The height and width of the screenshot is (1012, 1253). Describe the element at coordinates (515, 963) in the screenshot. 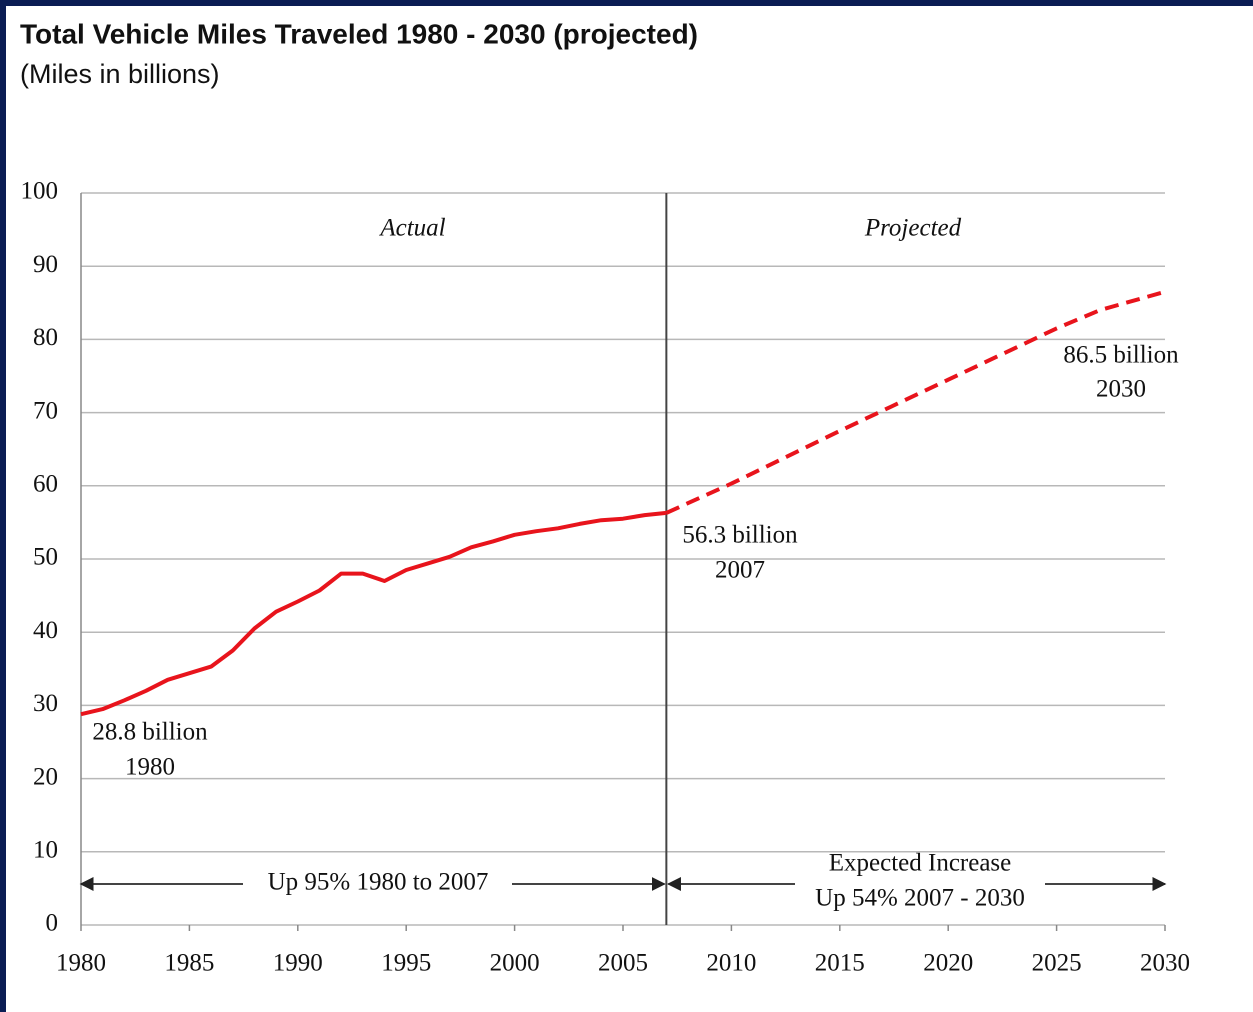

I see `x-tick-label: 2000` at that location.